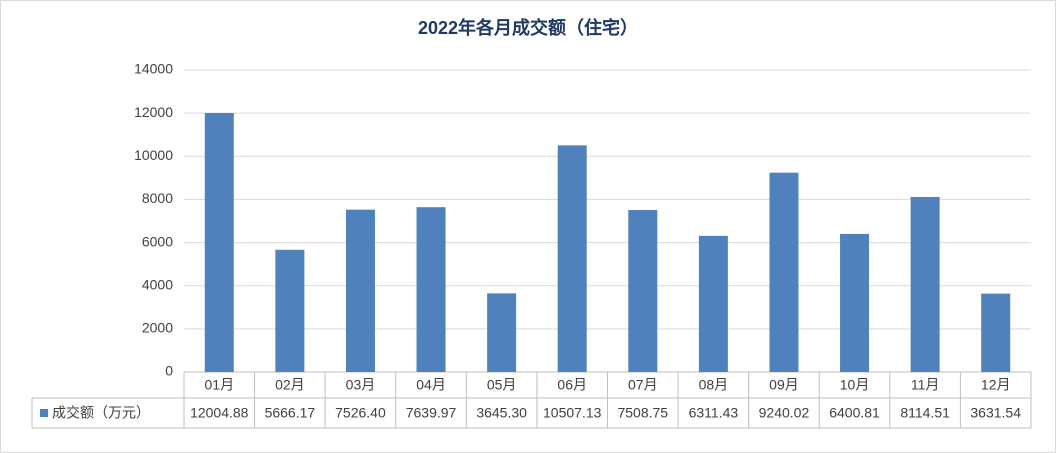 This screenshot has width=1056, height=453. I want to click on y-tick-label: 12000, so click(153, 112).